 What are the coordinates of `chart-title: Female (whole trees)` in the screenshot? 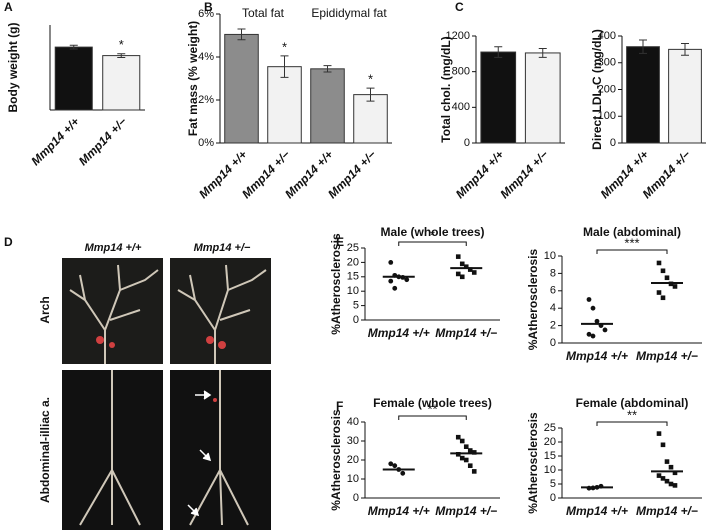 It's located at (432, 403).